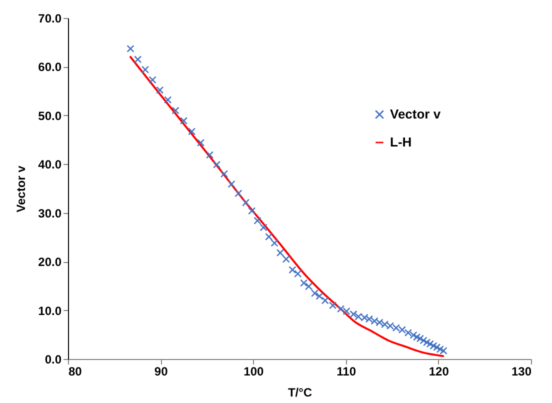 The image size is (552, 403). Describe the element at coordinates (21, 188) in the screenshot. I see `y-axis-title: Vector v` at that location.